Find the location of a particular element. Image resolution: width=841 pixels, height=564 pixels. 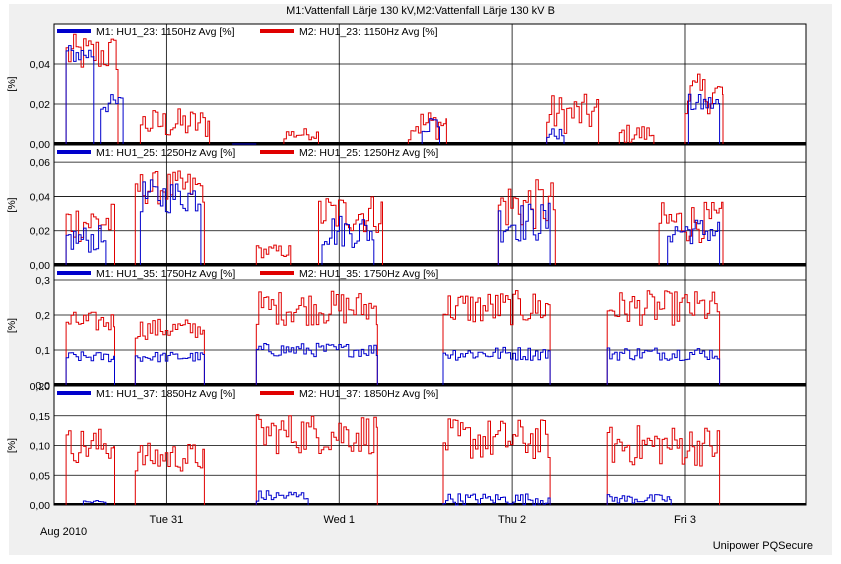

y-tick-label: 0,10 is located at coordinates (40, 447).